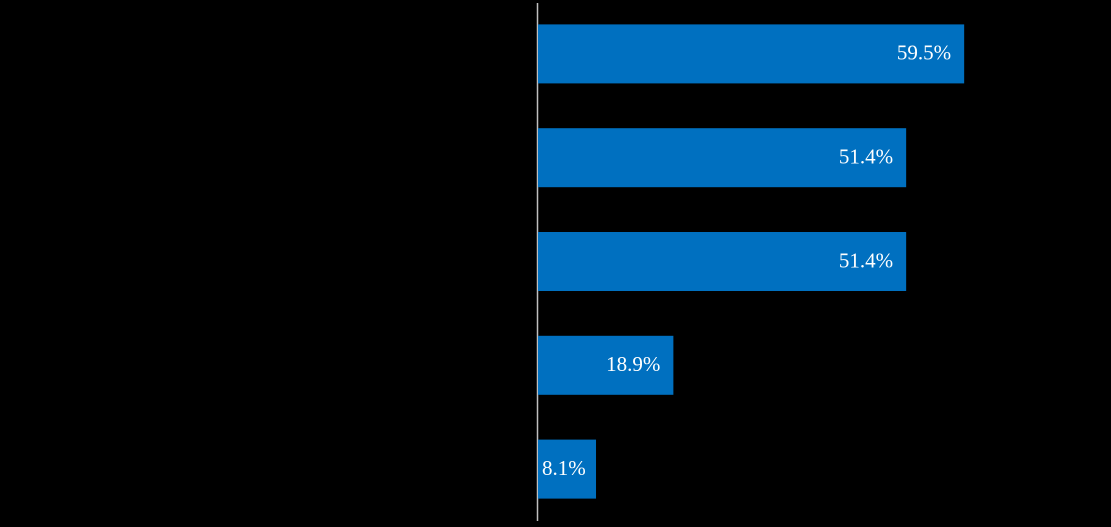  Describe the element at coordinates (633, 364) in the screenshot. I see `value-label: 18.9%` at that location.